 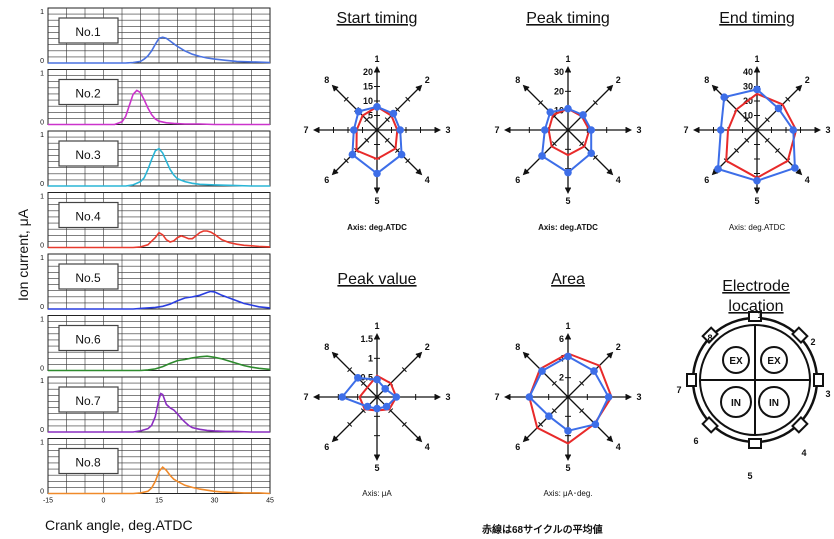 I want to click on ion-panel: 1 0 No.8, so click(x=155, y=467).